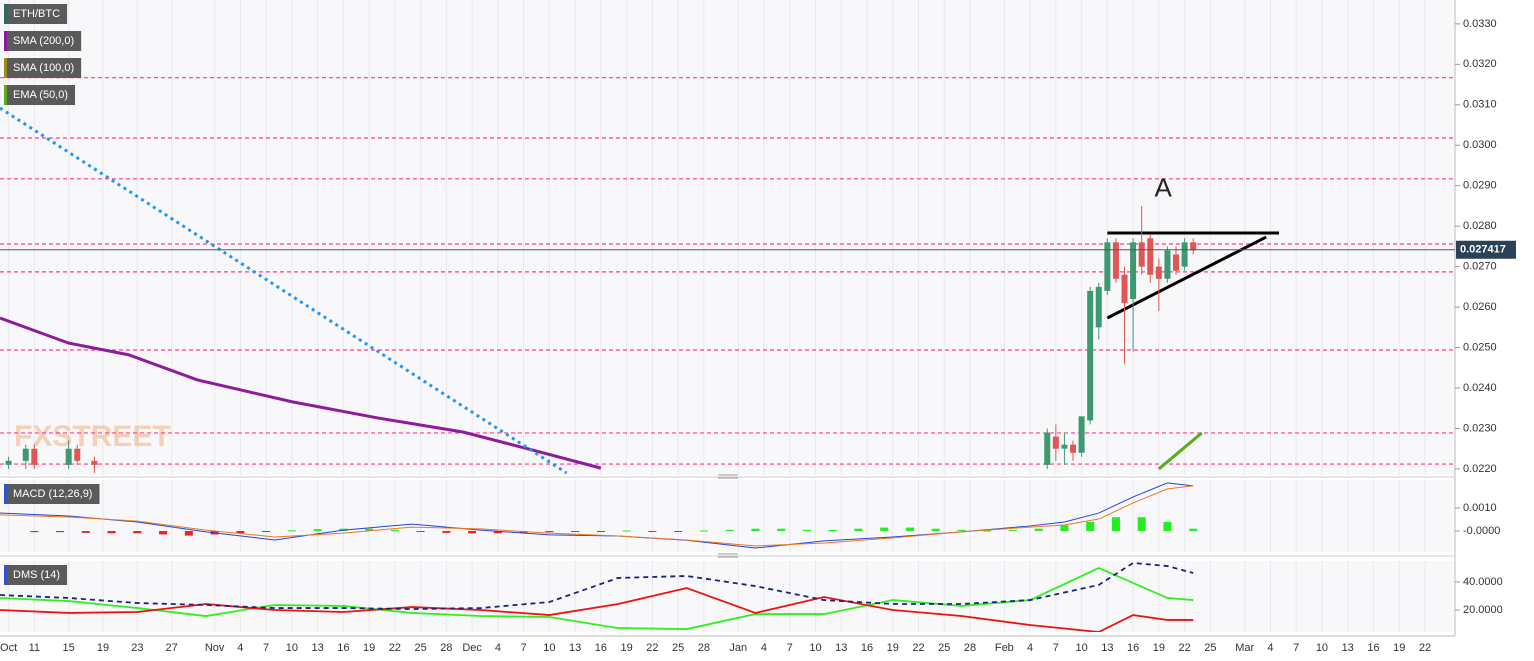 Image resolution: width=1534 pixels, height=661 pixels. Describe the element at coordinates (1480, 469) in the screenshot. I see `y-tick-label: 0.0220` at that location.